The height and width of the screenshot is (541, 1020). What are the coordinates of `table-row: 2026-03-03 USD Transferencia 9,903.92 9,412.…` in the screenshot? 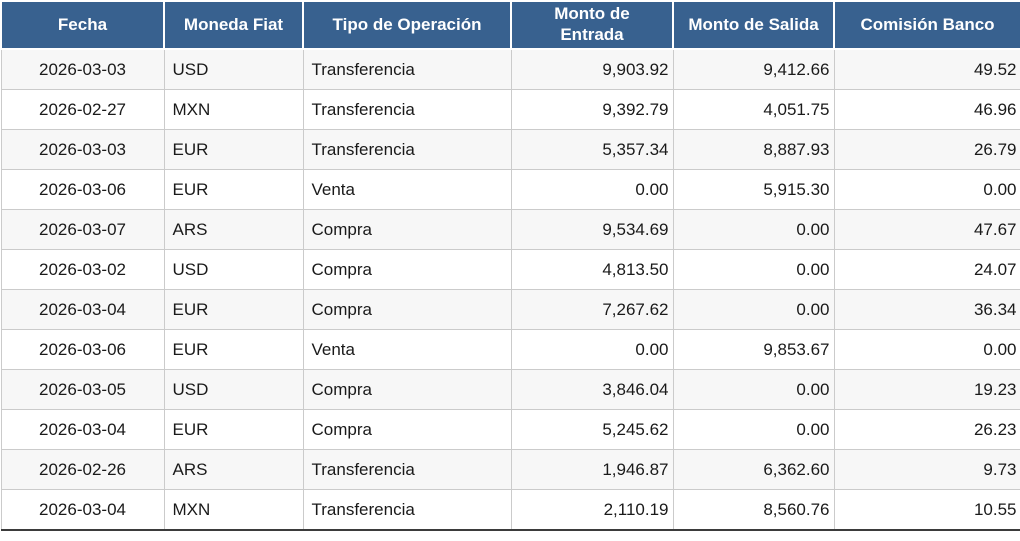 It's located at (510, 69).